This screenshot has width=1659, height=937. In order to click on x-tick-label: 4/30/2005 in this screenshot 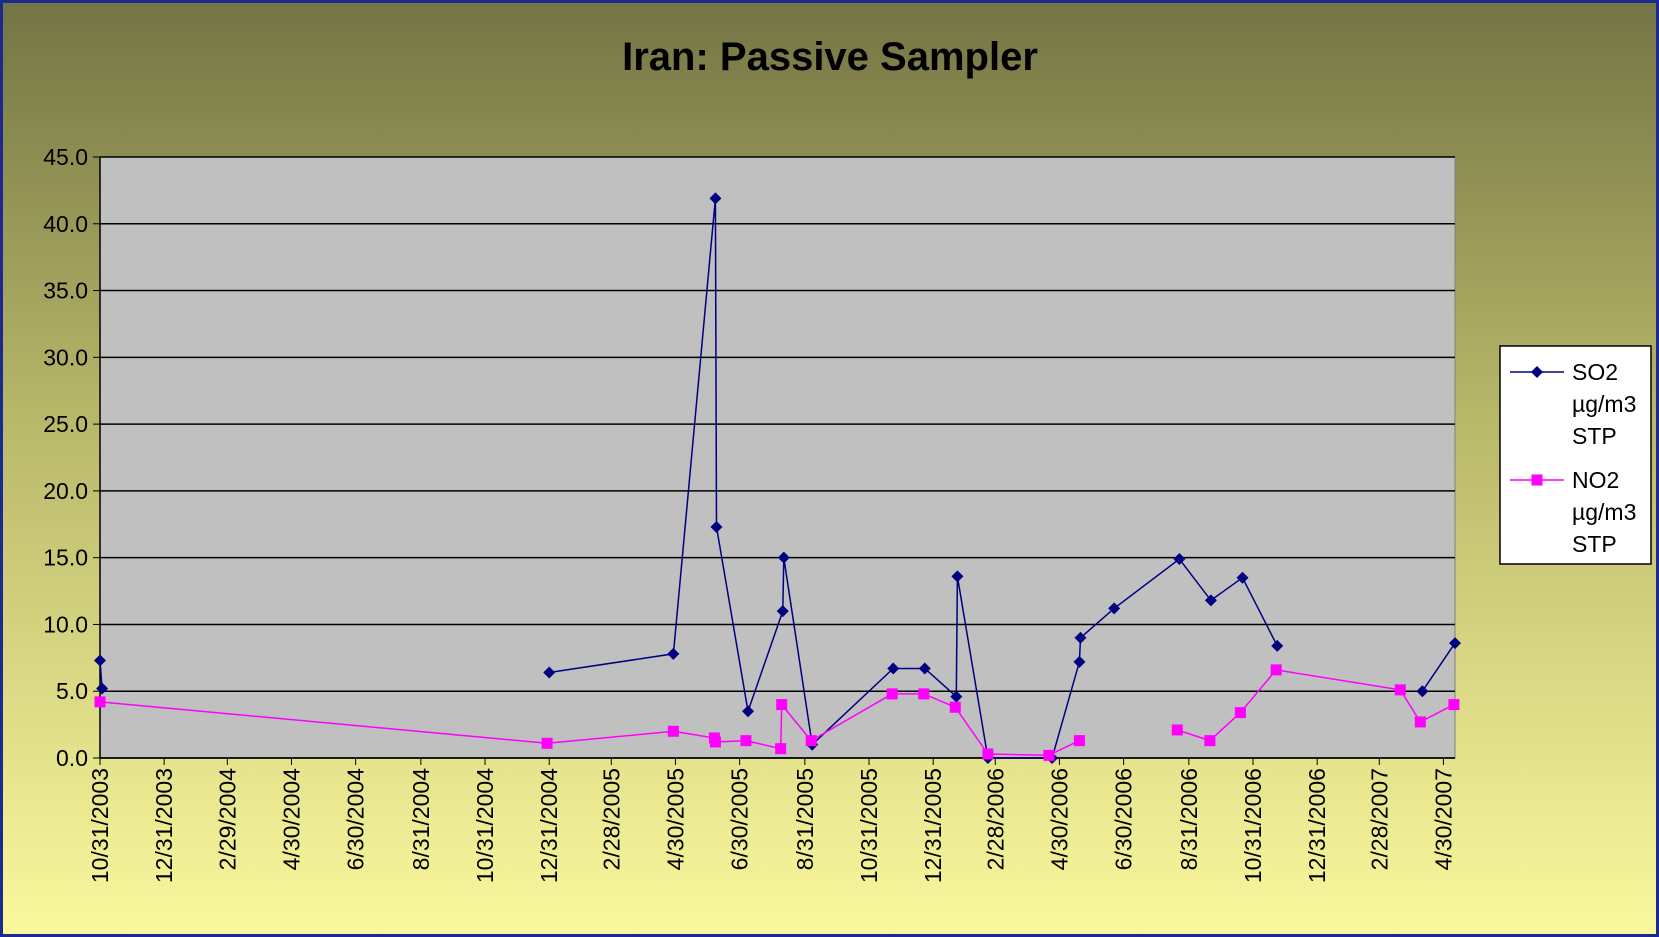, I will do `click(675, 819)`.